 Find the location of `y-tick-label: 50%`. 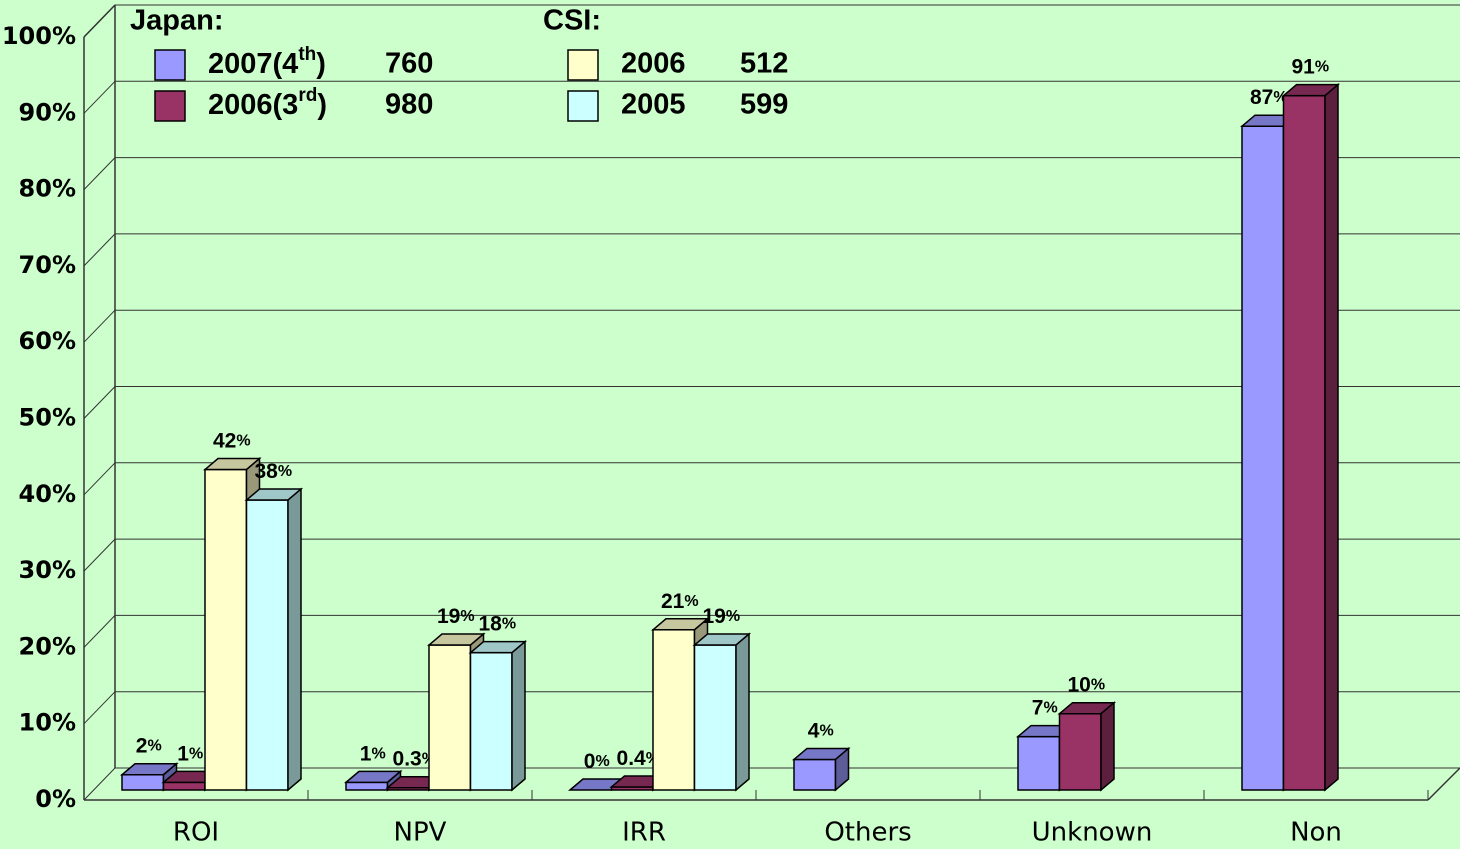

y-tick-label: 50% is located at coordinates (47, 418).